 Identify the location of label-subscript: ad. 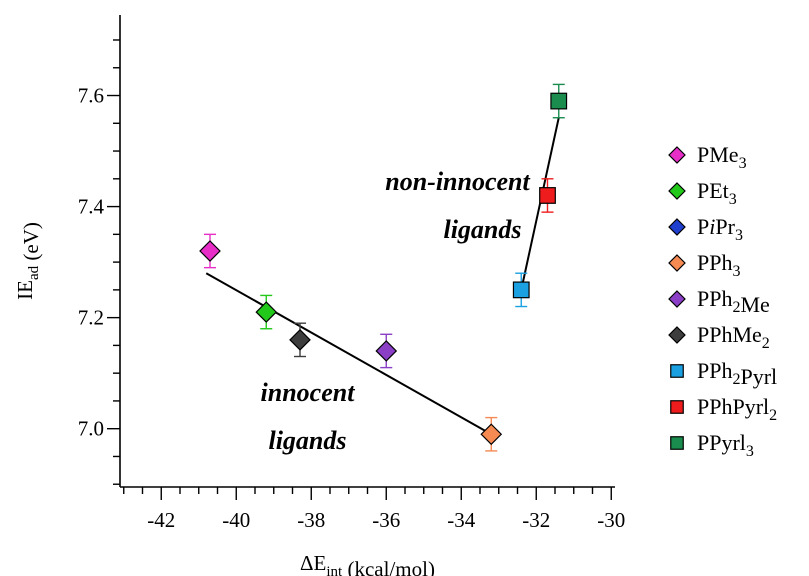
(34, 272).